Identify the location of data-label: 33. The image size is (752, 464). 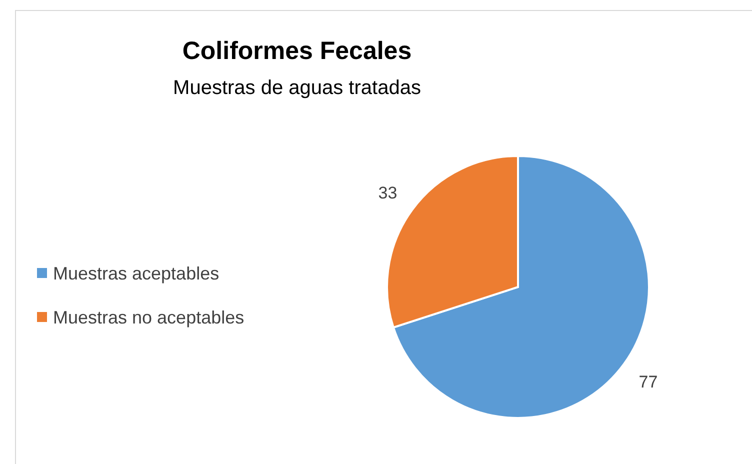
(388, 192).